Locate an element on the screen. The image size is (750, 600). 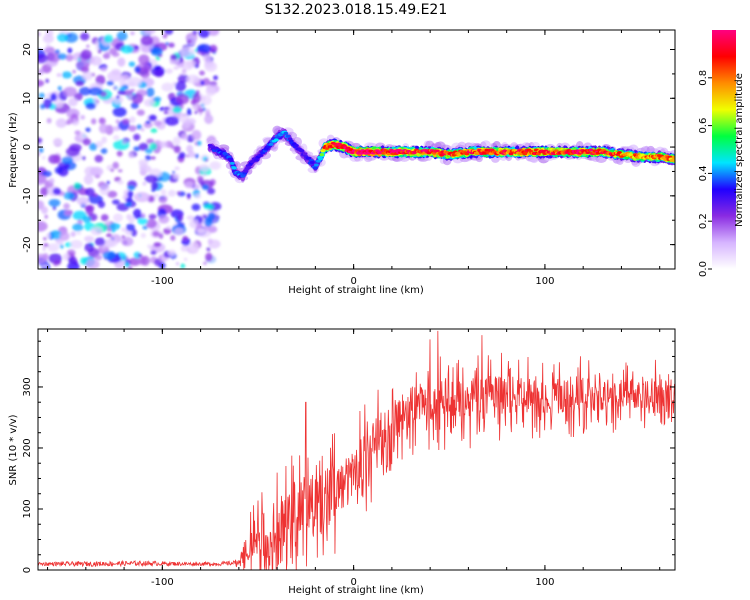
spectrogram-x-label: Height of straight line (km) is located at coordinates (356, 290).